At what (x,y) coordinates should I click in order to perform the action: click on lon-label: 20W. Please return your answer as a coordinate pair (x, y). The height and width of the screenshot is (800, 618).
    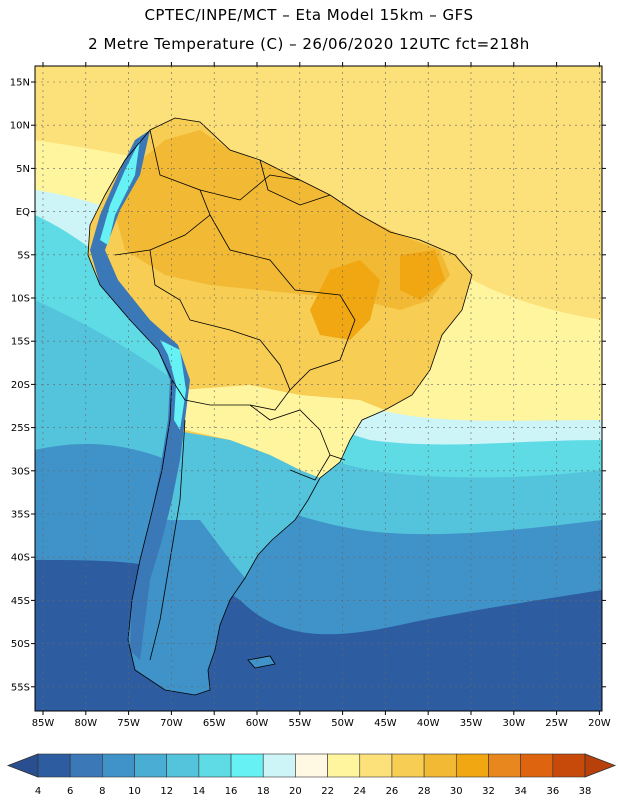
    Looking at the image, I should click on (599, 723).